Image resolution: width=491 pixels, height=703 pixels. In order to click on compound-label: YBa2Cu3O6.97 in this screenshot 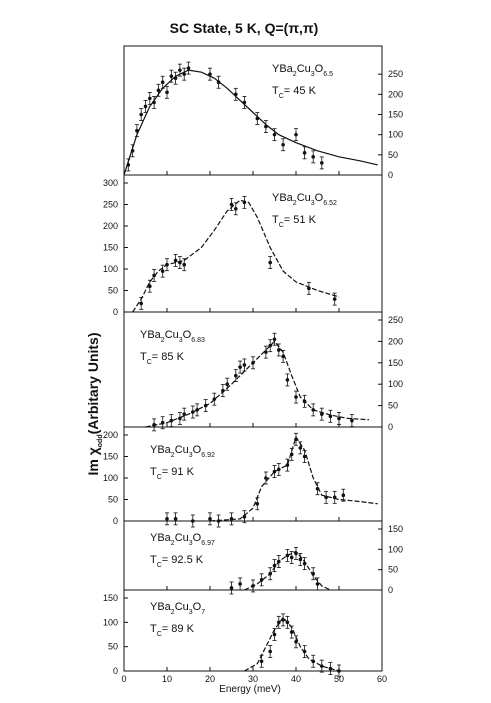, I will do `click(182, 539)`.